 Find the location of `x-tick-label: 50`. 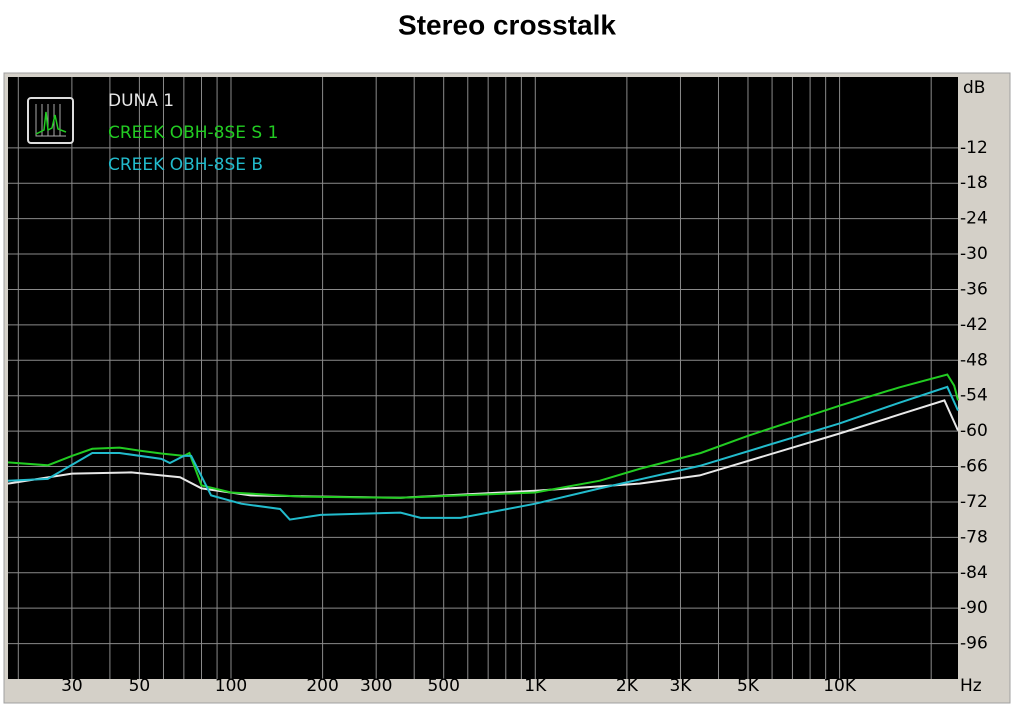

x-tick-label: 50 is located at coordinates (140, 686).